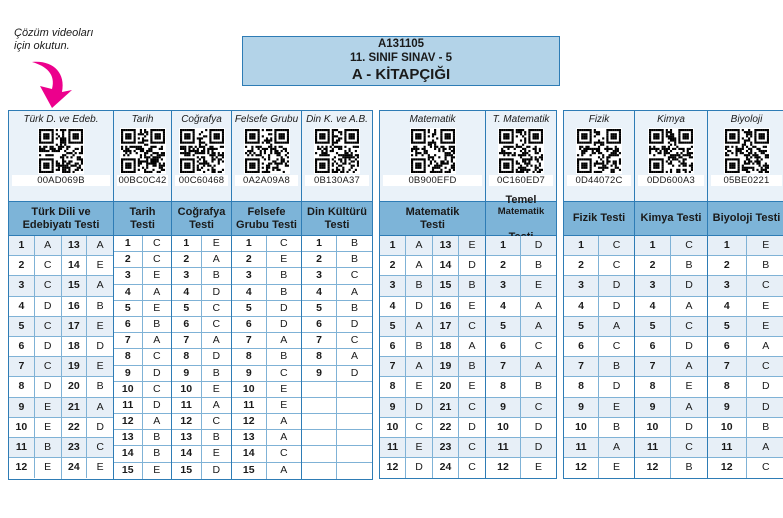  What do you see at coordinates (459, 246) in the screenshot?
I see `table-row: 13 E` at bounding box center [459, 246].